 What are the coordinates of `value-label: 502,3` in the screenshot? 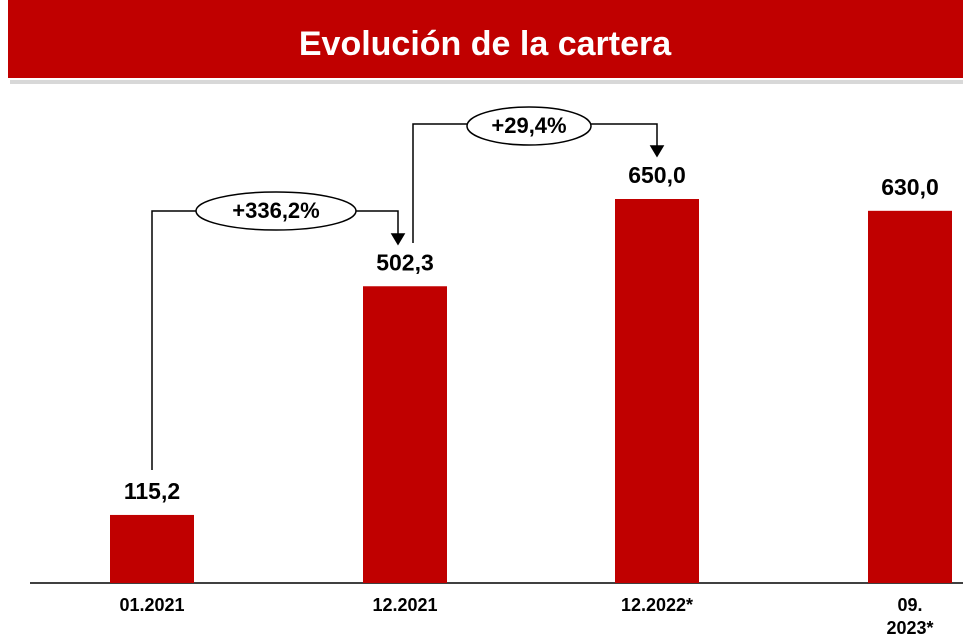 It's located at (405, 262).